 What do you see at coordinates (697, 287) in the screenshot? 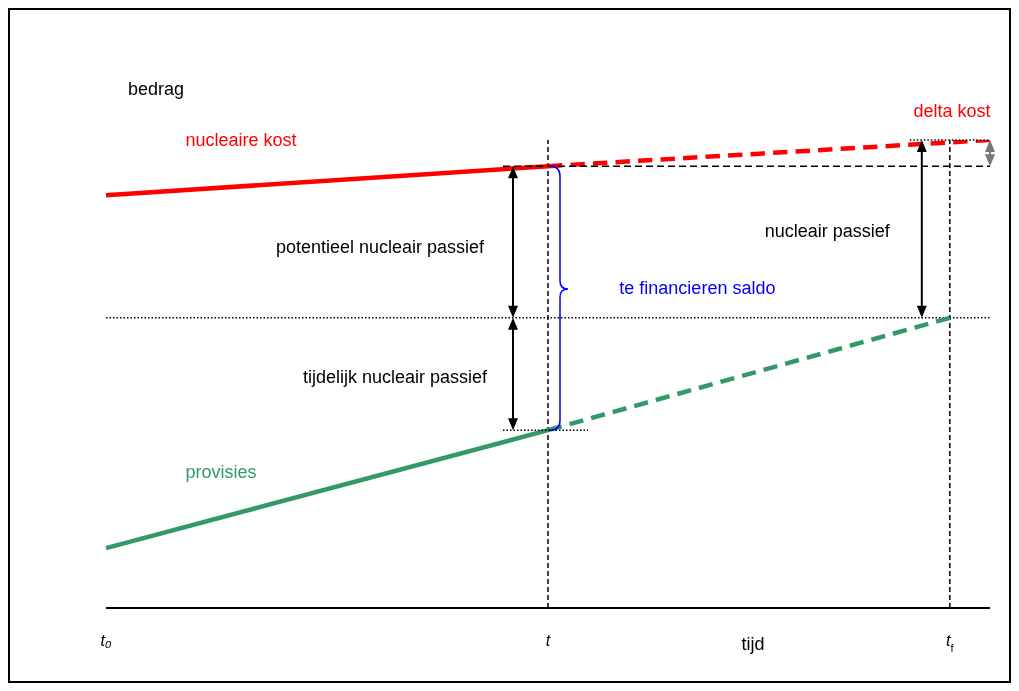
I see `annotation: te financieren saldo` at bounding box center [697, 287].